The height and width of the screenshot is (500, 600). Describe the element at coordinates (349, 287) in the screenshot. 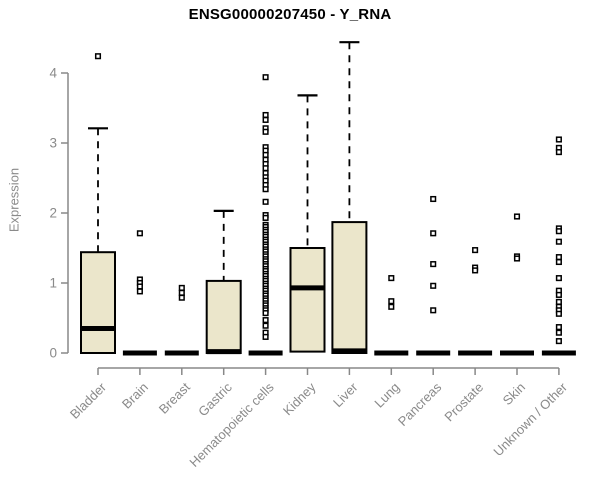

I see `box-liver` at that location.